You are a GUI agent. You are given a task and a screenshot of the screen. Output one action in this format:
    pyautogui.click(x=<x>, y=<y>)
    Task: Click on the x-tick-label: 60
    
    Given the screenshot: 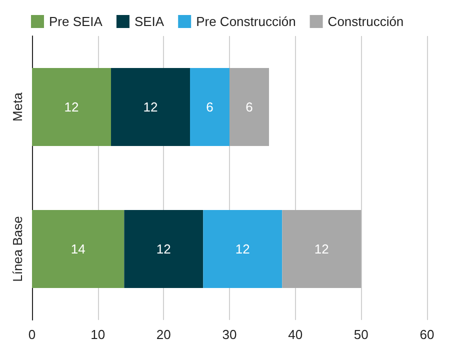 What is the action you would take?
    pyautogui.click(x=427, y=334)
    